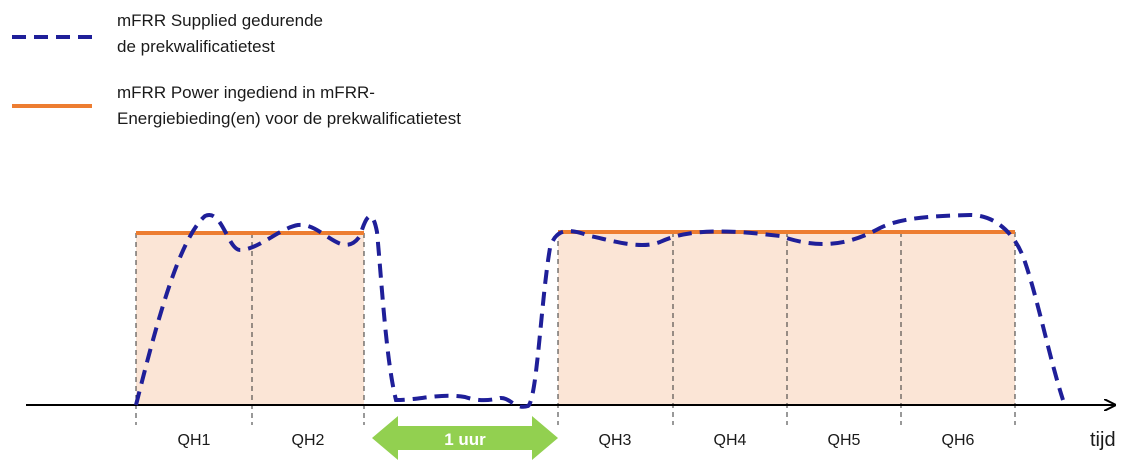 This screenshot has height=468, width=1130. What do you see at coordinates (194, 440) in the screenshot?
I see `interval-label-qh1: QH1` at bounding box center [194, 440].